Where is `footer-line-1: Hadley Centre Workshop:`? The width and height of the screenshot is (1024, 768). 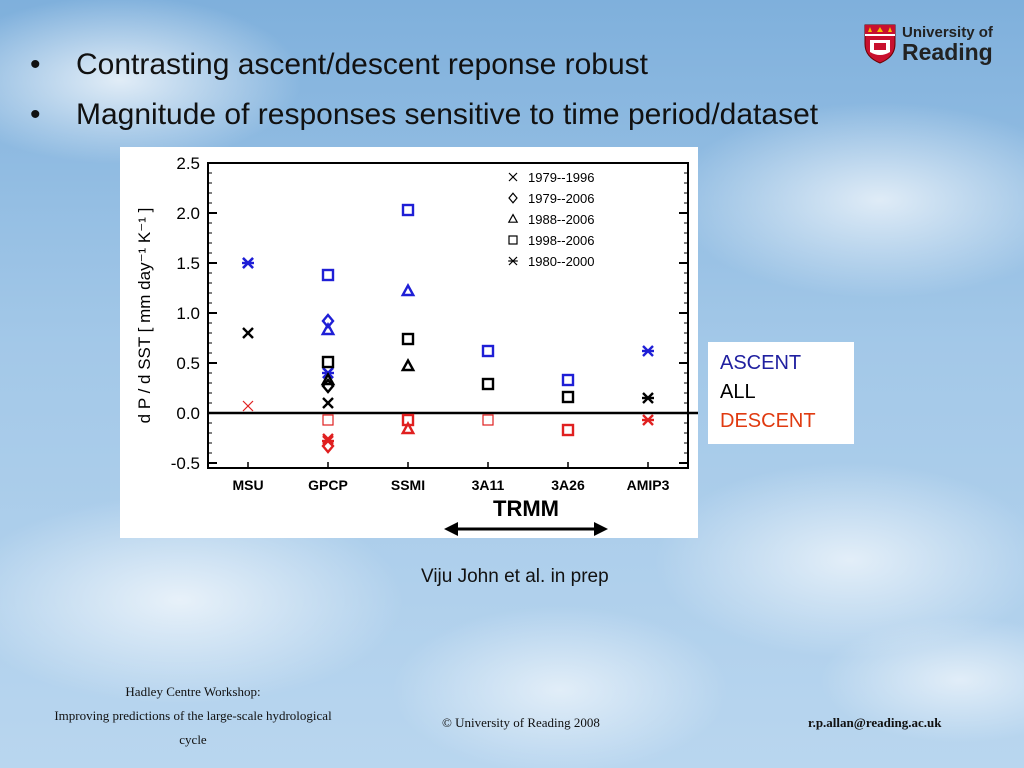
footer-line-1: Hadley Centre Workshop: is located at coordinates (193, 691).